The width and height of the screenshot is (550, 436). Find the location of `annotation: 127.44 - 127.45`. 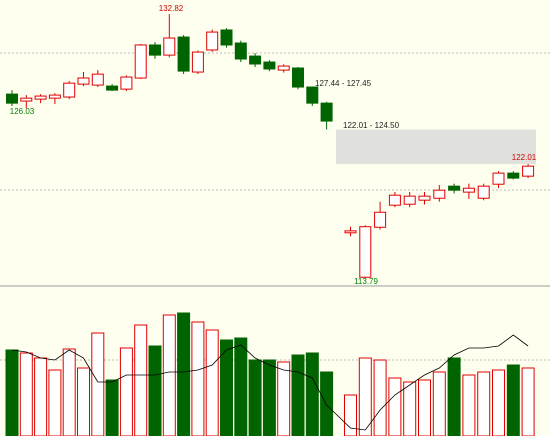

annotation: 127.44 - 127.45 is located at coordinates (343, 83).